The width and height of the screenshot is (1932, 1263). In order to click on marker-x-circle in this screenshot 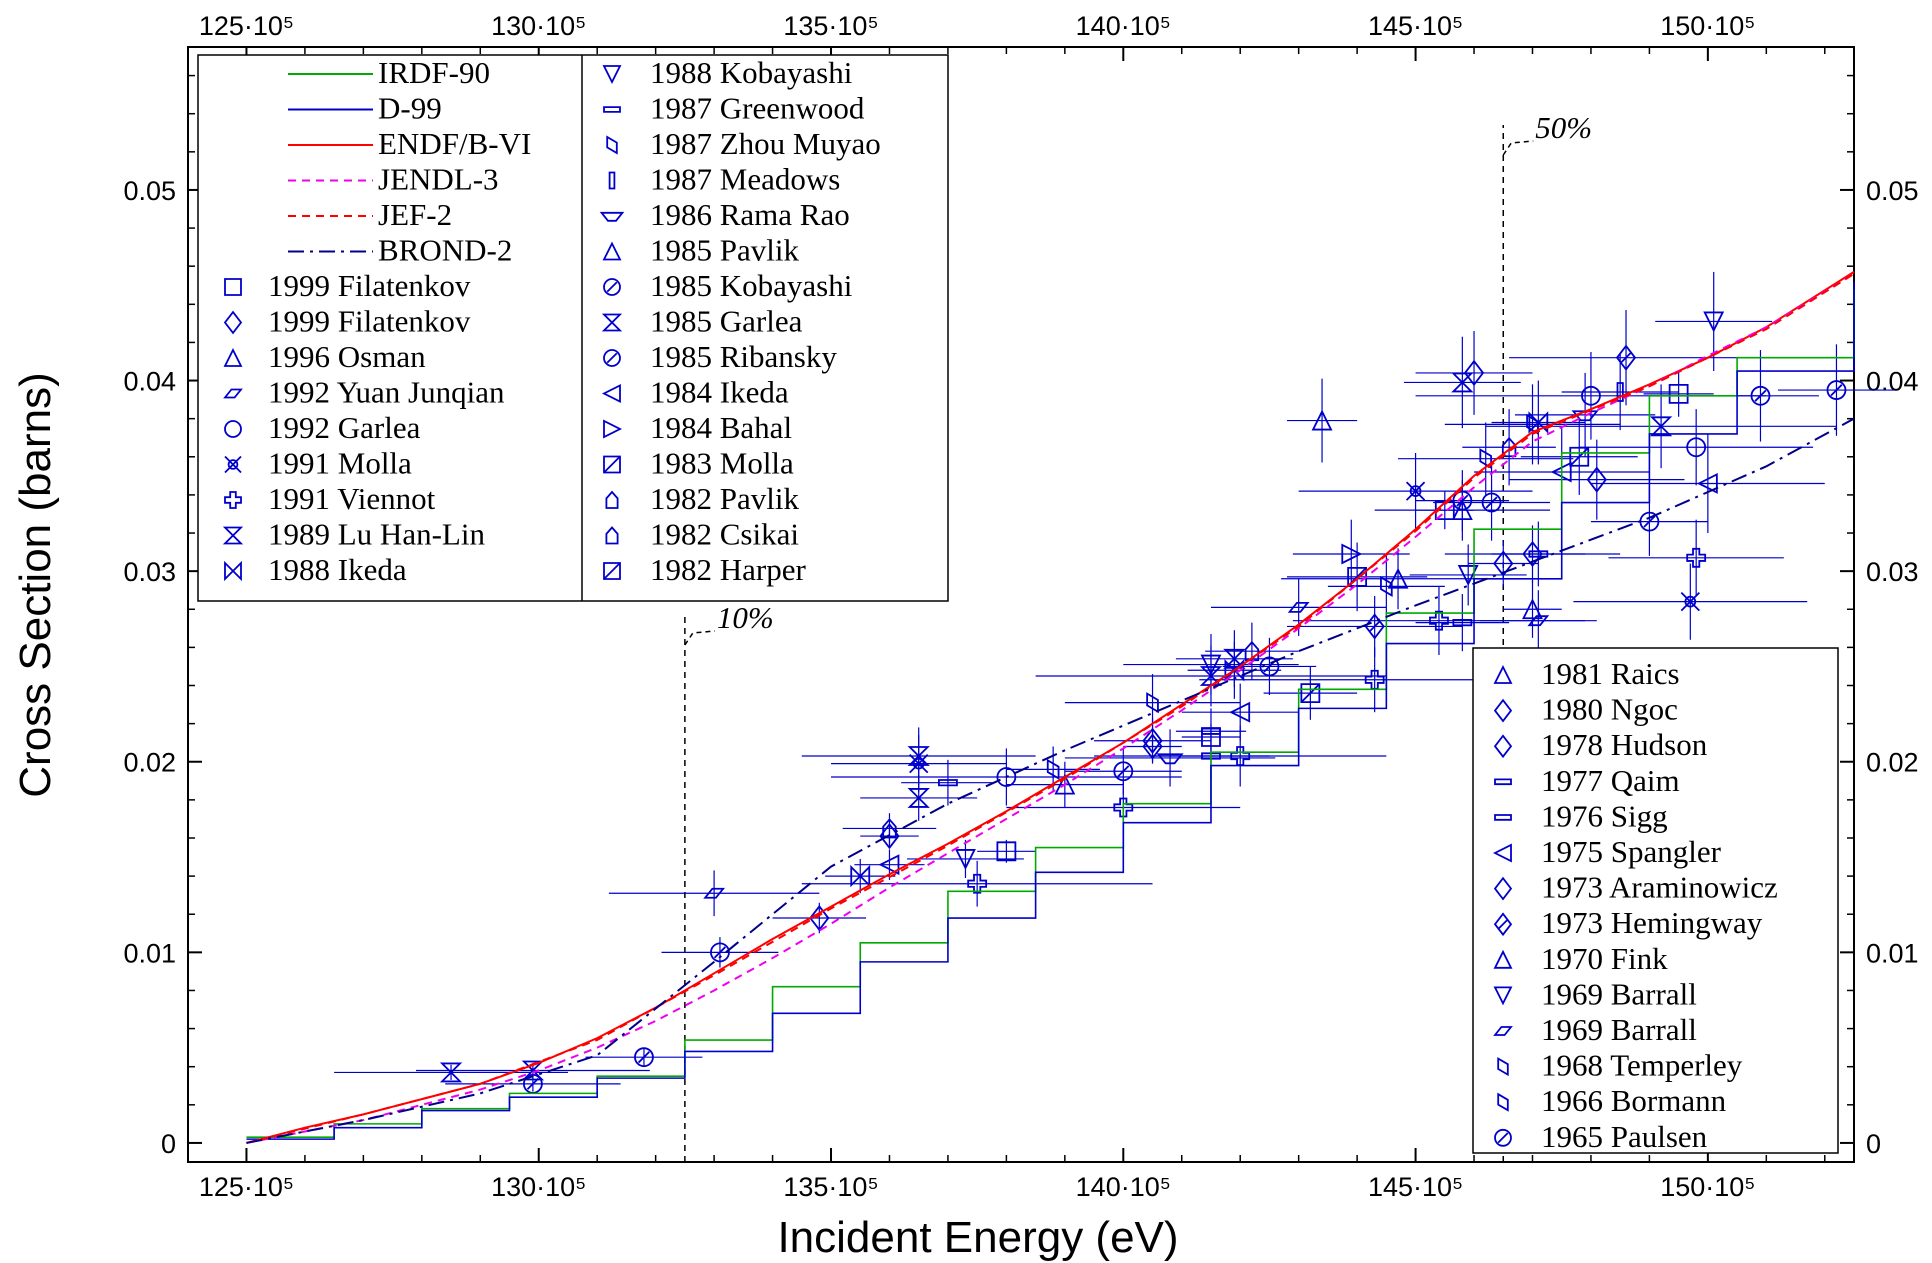, I will do `click(233, 464)`.